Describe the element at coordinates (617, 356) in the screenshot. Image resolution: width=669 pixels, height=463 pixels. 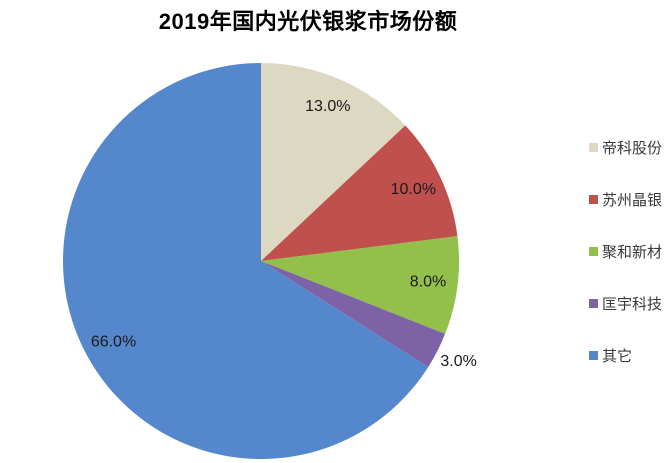
I see `legend-label: 其它` at that location.